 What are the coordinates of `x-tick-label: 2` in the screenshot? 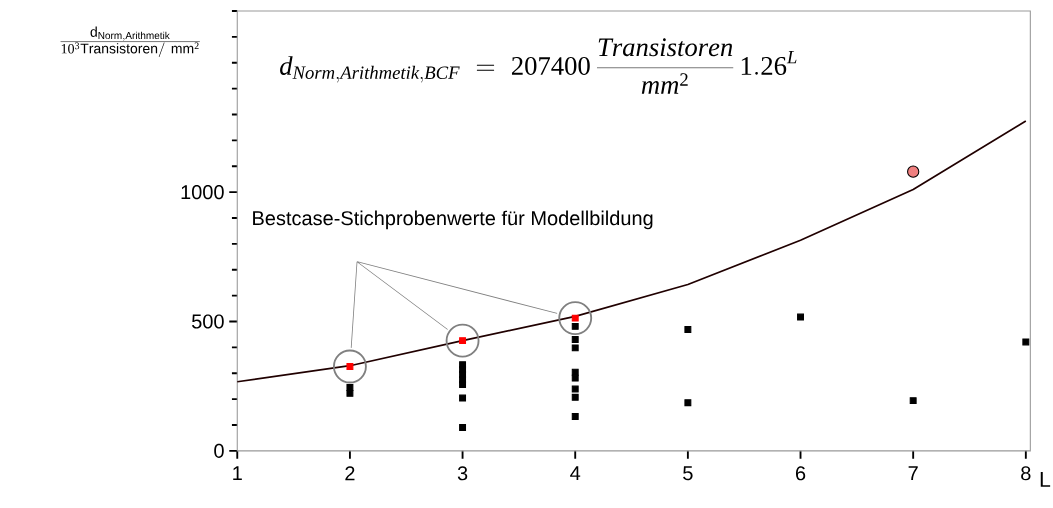 It's located at (350, 473).